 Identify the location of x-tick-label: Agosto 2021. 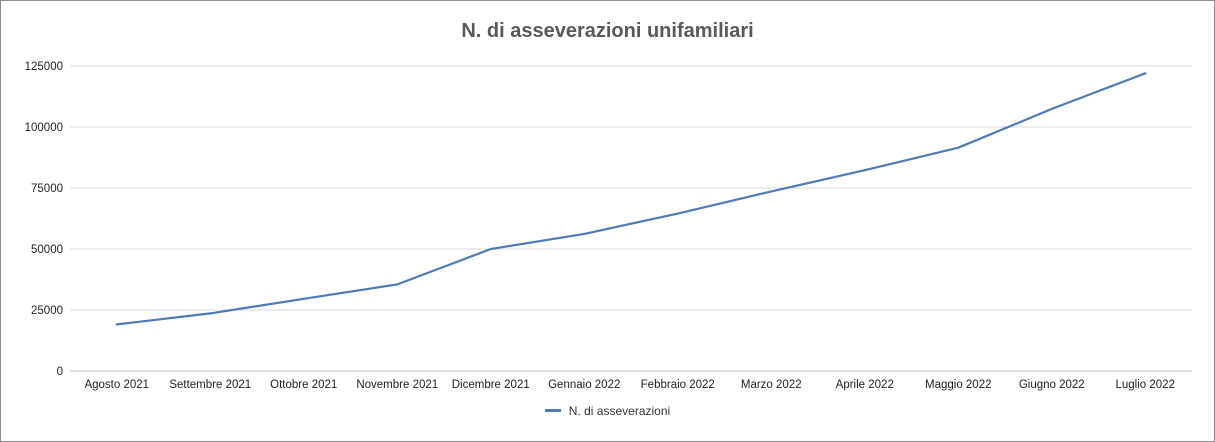
(116, 385).